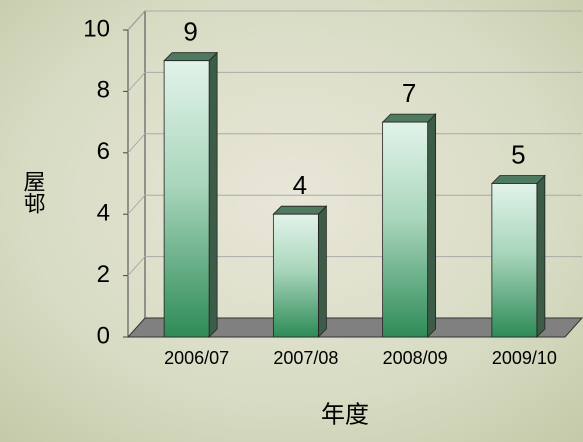 This screenshot has height=442, width=583. I want to click on y-tick-label: 0, so click(103, 335).